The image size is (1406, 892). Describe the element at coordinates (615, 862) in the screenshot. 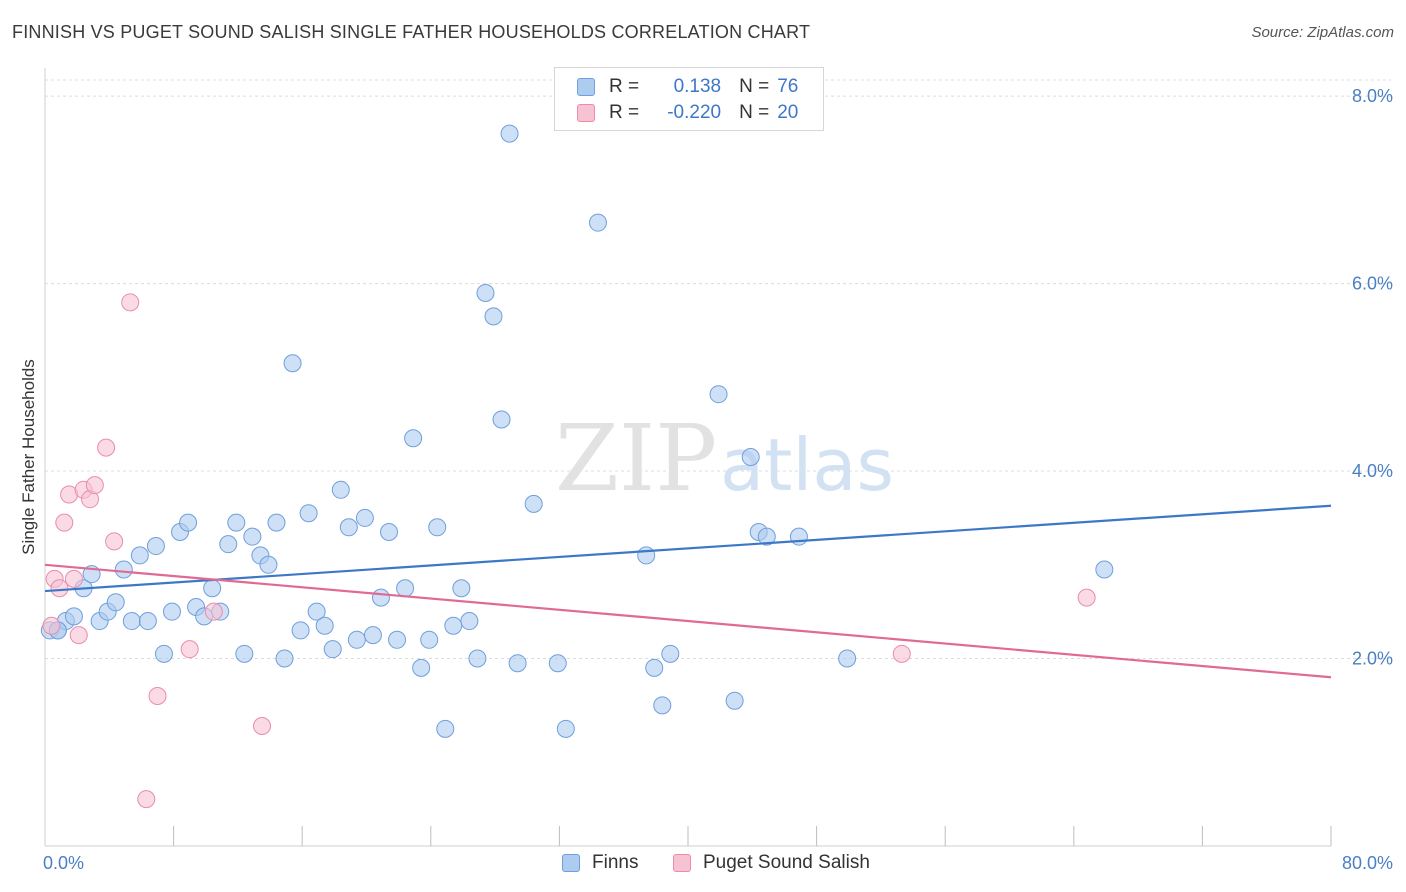

I see `legend-finns-label: Finns` at that location.